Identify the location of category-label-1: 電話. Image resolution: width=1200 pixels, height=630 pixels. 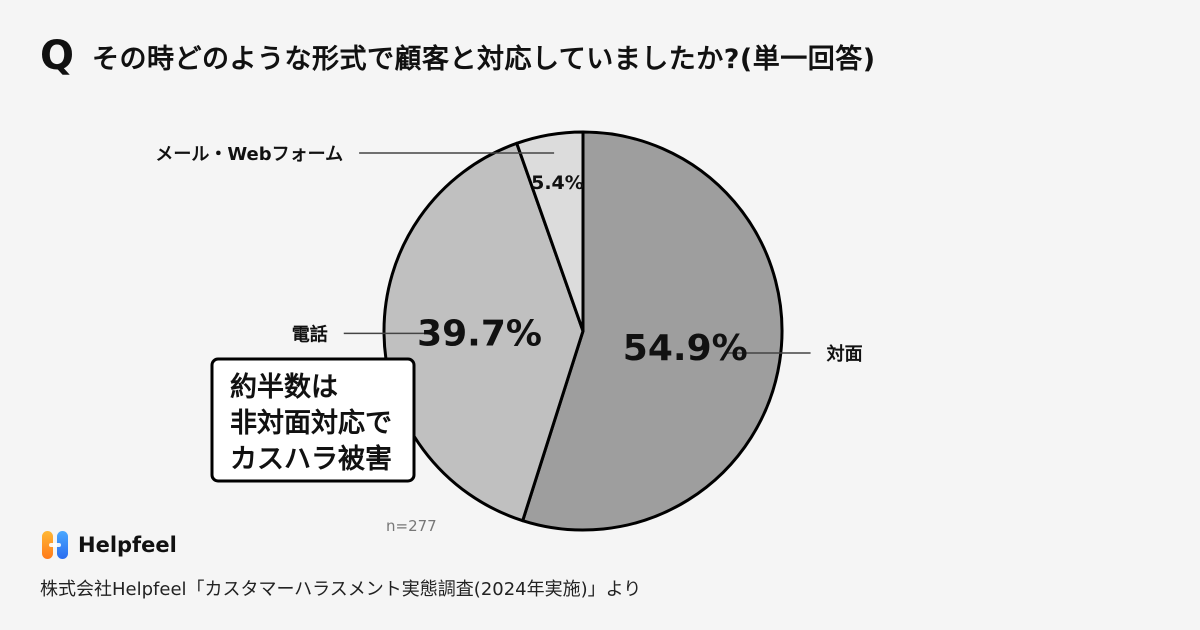
(310, 334).